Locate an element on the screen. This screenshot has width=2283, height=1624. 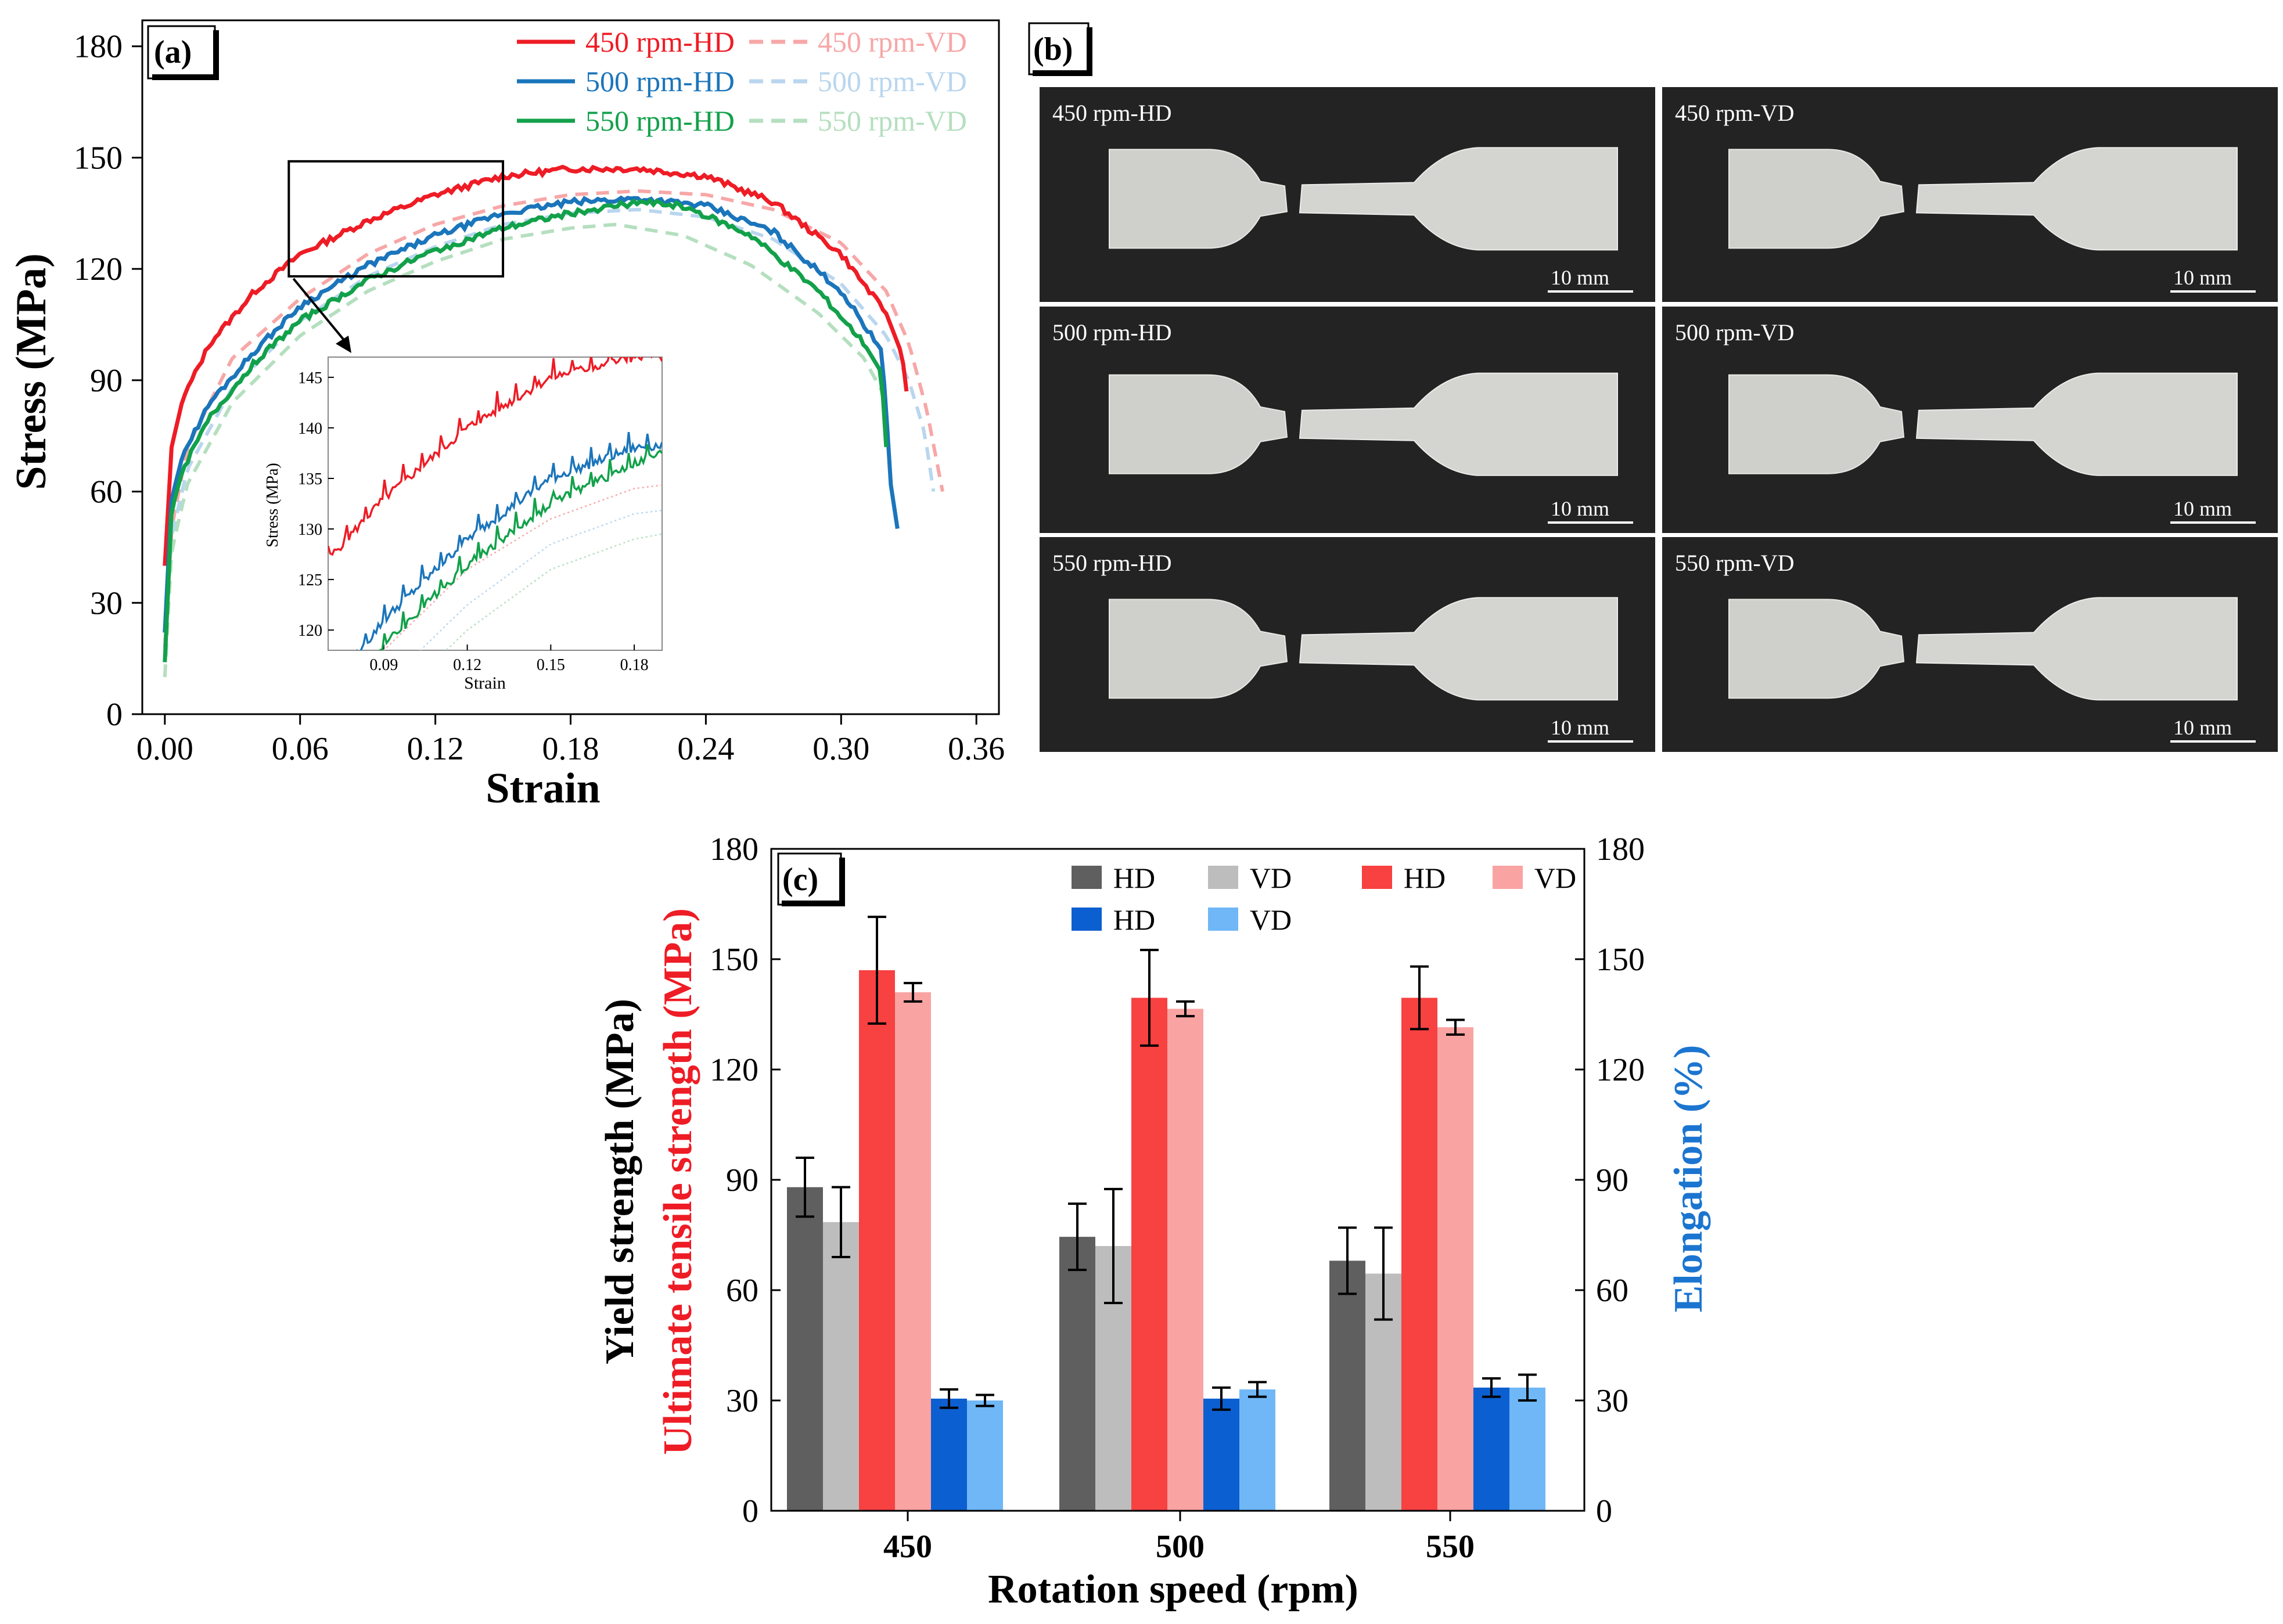
panel-a-xtick-label: 0.24 is located at coordinates (705, 749).